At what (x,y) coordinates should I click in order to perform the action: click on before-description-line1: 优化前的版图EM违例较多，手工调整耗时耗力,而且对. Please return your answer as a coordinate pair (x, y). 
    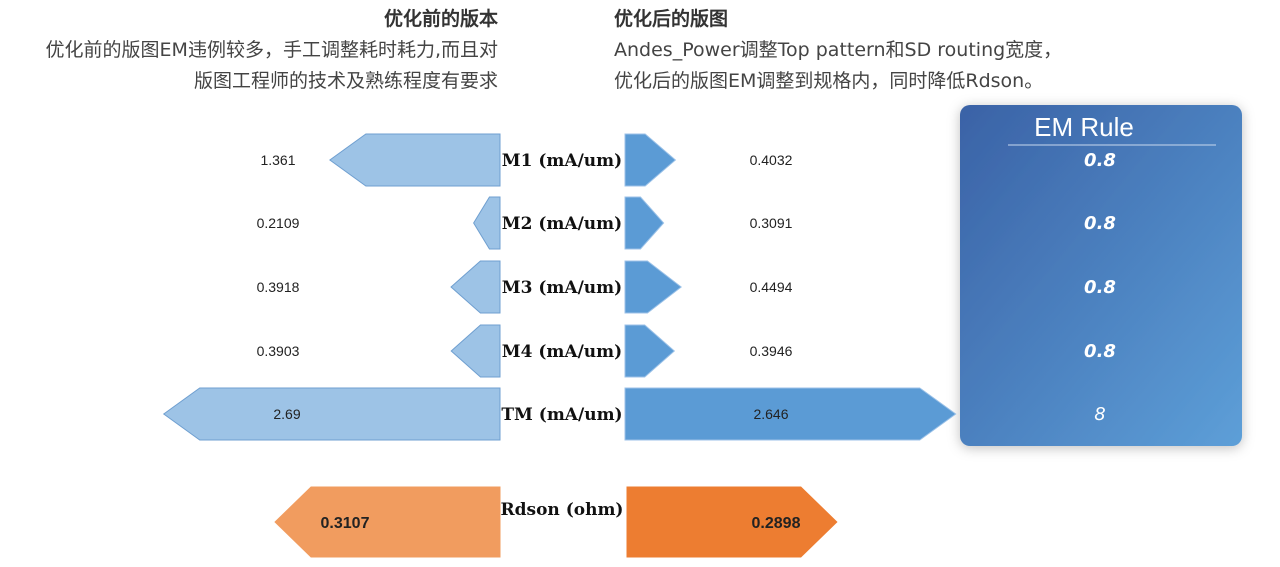
    Looking at the image, I should click on (271, 50).